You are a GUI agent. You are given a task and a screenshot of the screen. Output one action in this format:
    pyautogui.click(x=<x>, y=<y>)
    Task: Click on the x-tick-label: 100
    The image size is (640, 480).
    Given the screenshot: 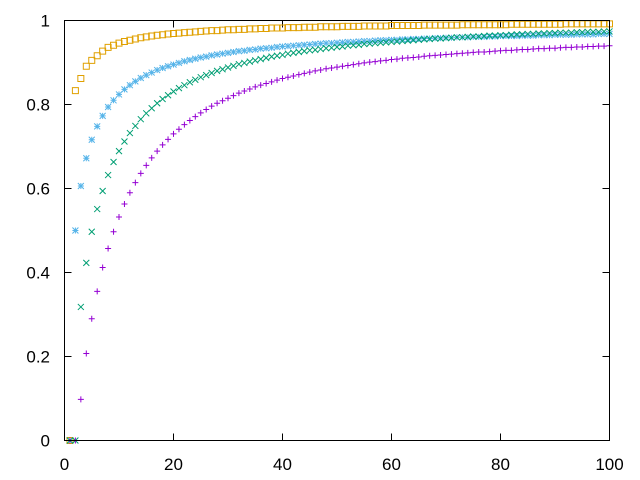 What is the action you would take?
    pyautogui.click(x=609, y=464)
    